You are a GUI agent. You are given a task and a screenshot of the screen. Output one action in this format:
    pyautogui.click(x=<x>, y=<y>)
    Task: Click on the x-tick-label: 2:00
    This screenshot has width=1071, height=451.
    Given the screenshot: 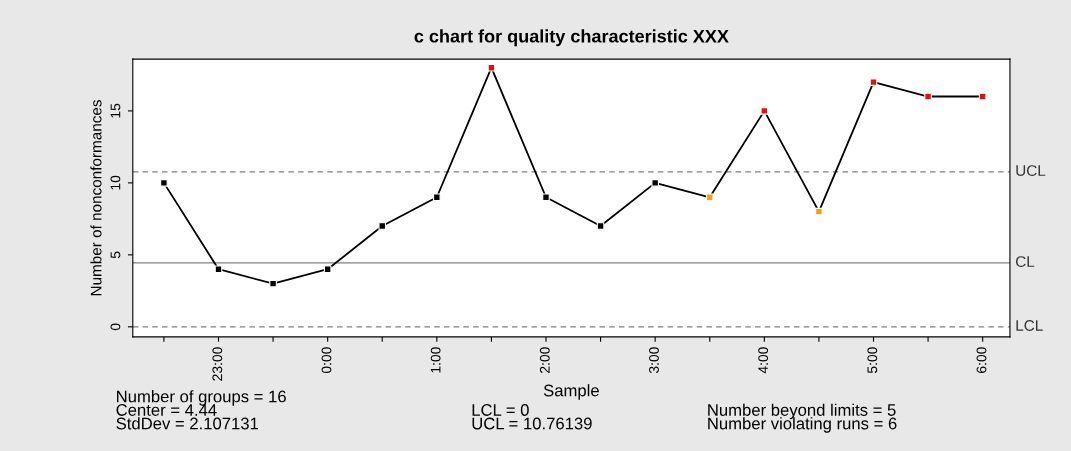 What is the action you would take?
    pyautogui.click(x=544, y=360)
    